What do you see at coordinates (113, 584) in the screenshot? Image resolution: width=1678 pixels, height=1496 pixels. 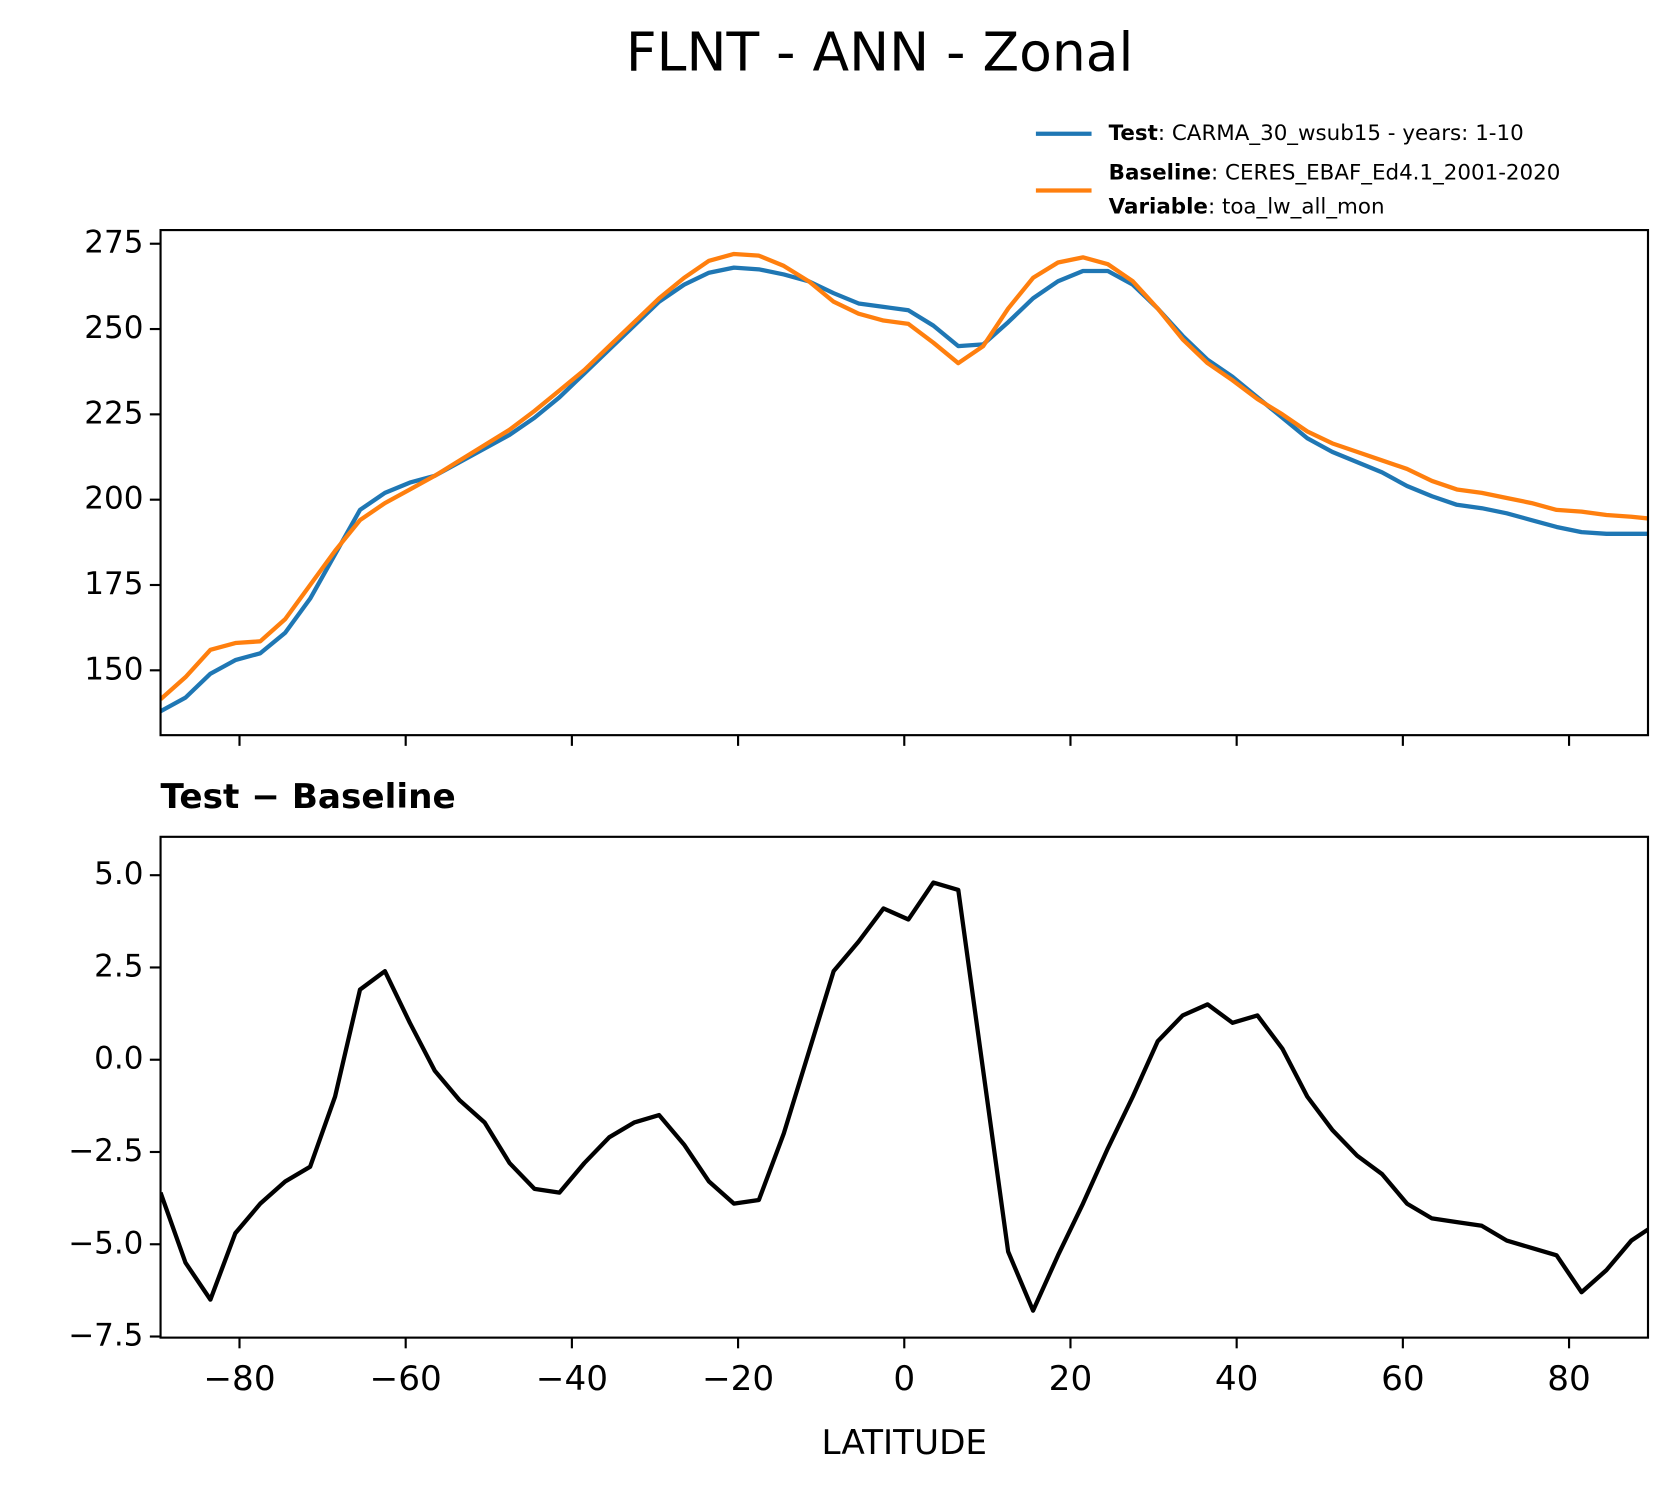 I see `y-tick-label: 175` at bounding box center [113, 584].